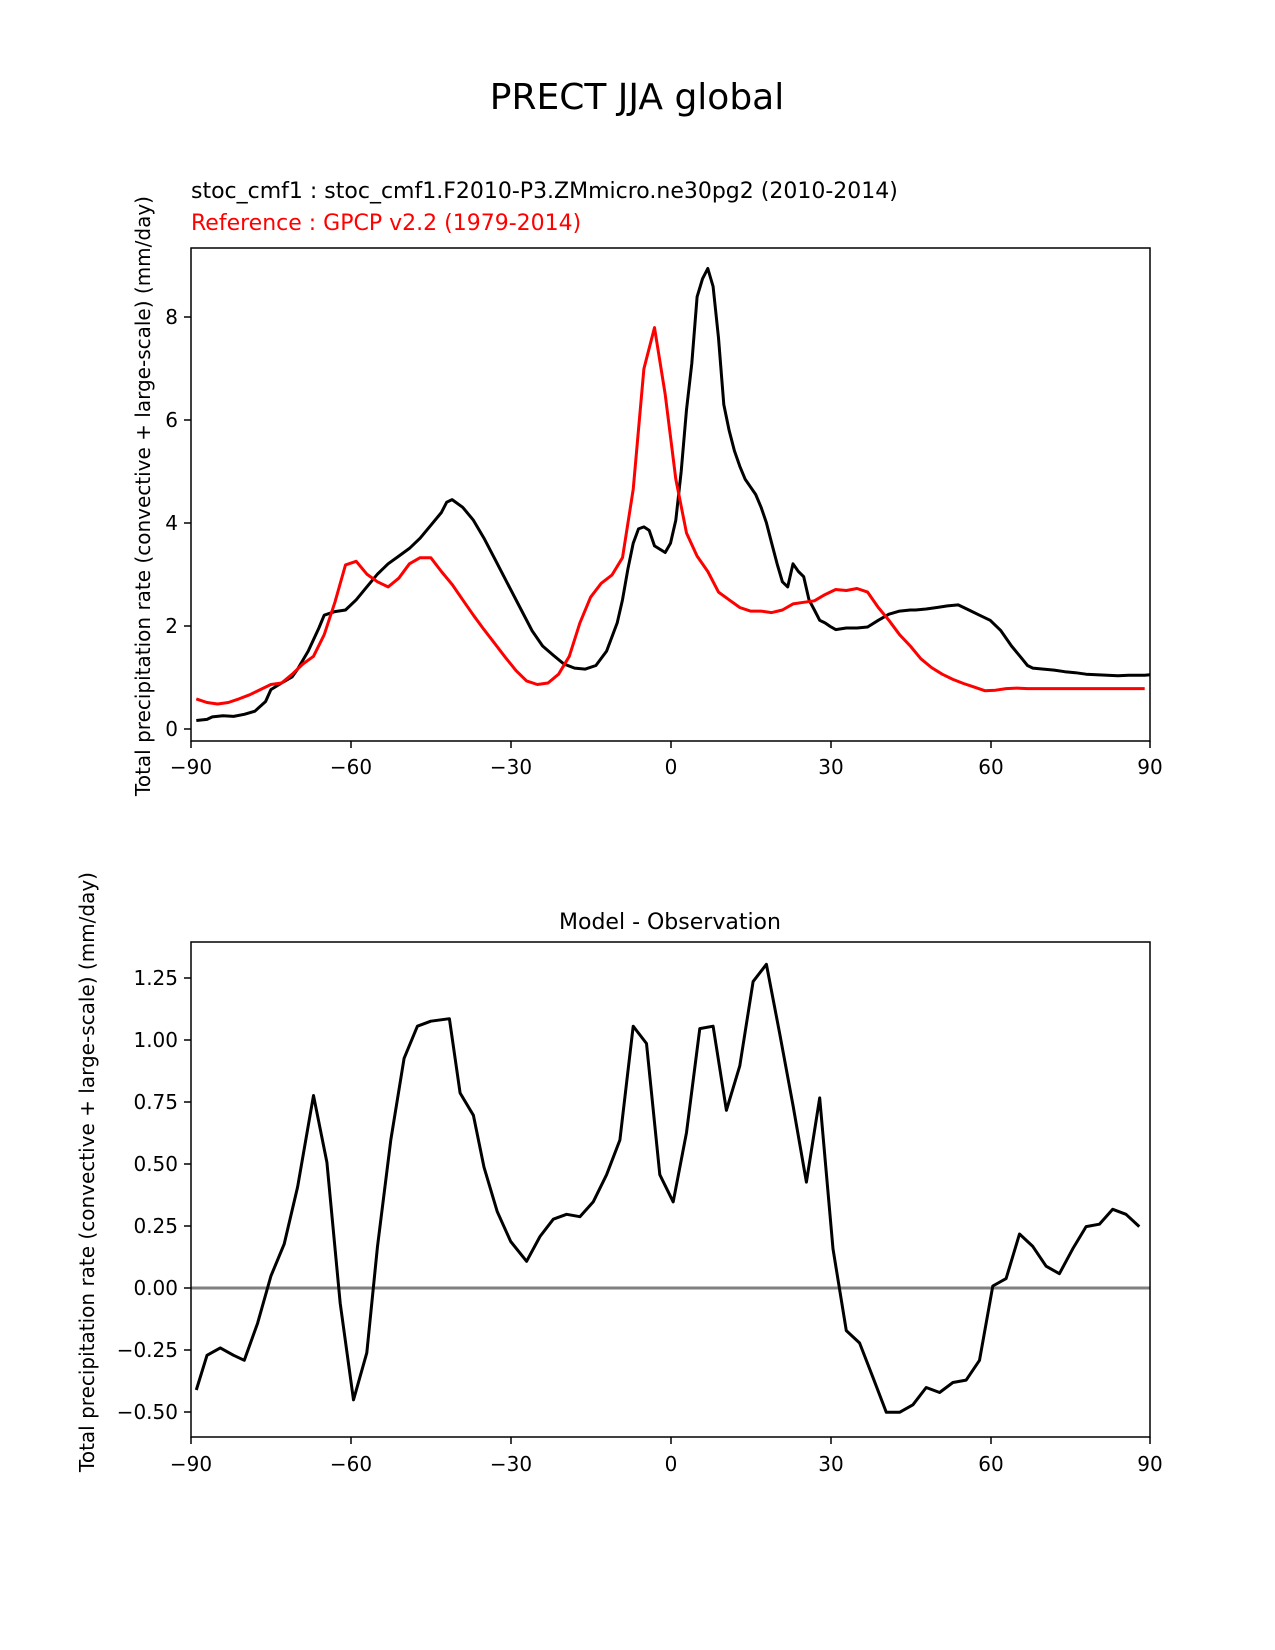 The image size is (1275, 1650). What do you see at coordinates (637, 97) in the screenshot?
I see `figure-title: PRECT JJA global` at bounding box center [637, 97].